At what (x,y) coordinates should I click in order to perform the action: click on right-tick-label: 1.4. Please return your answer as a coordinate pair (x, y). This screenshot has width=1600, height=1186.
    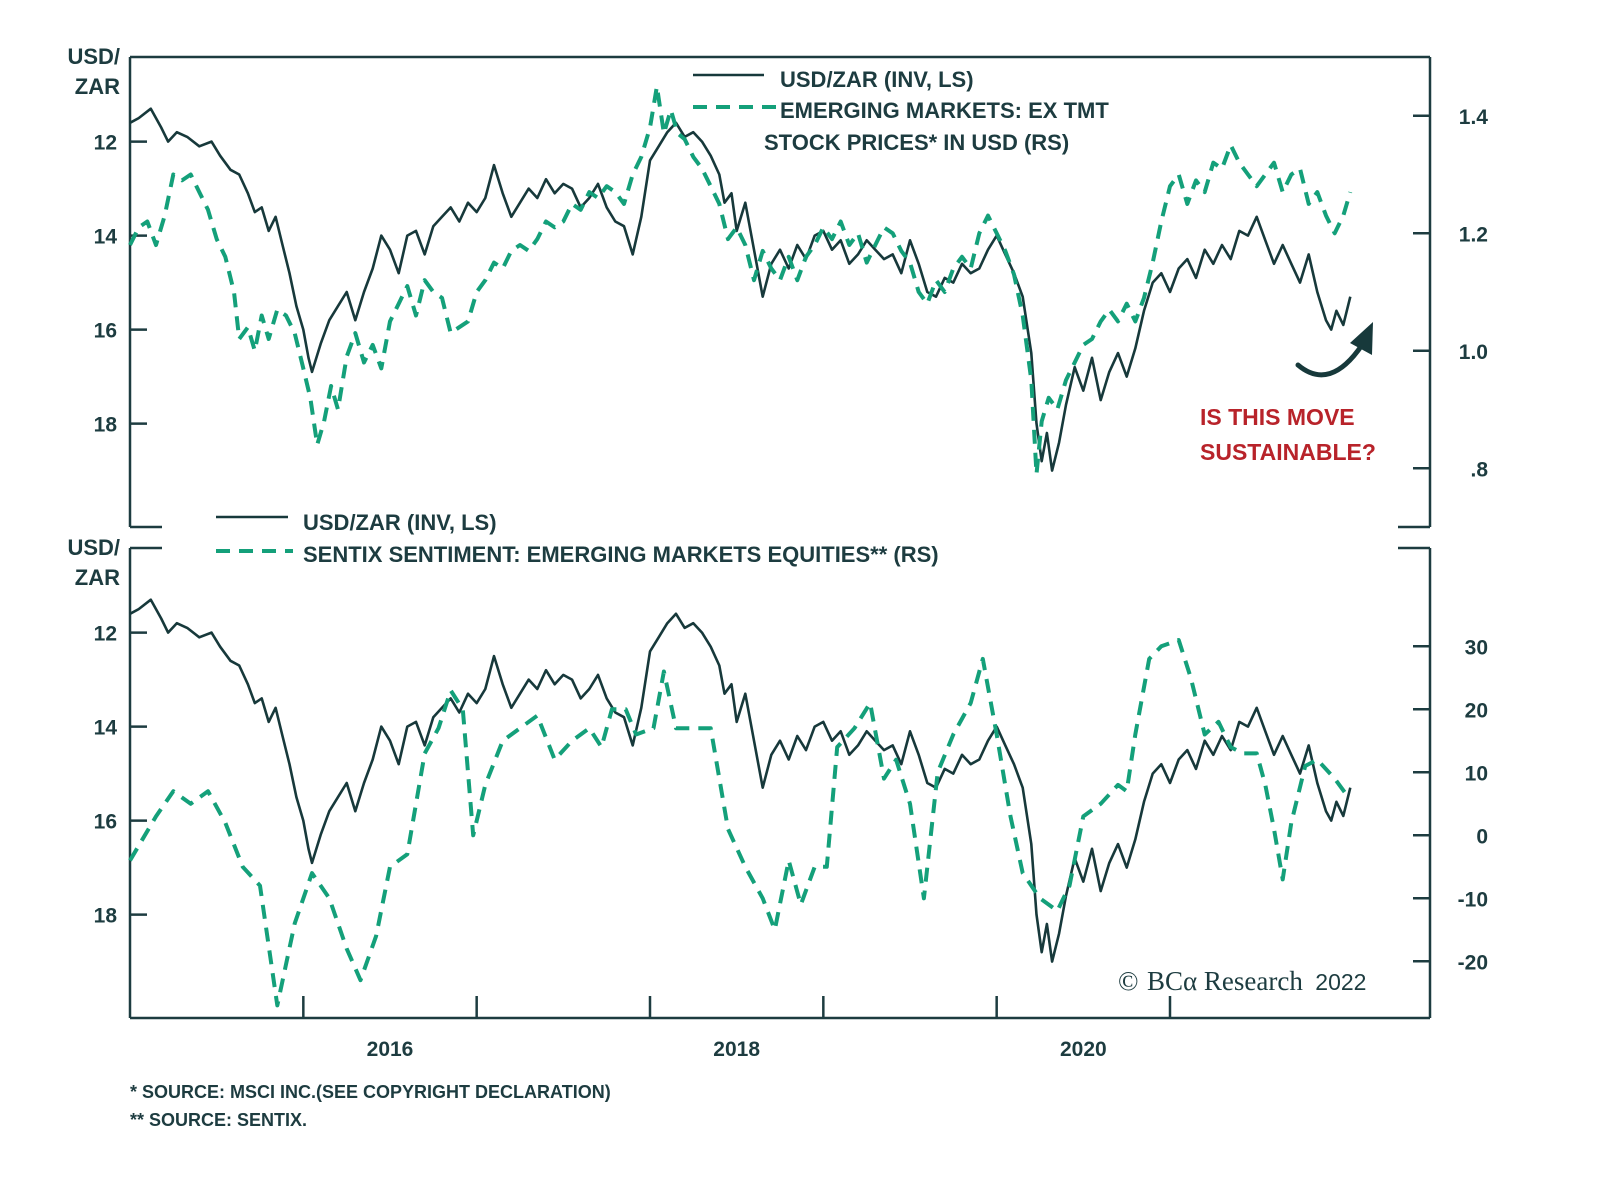
    Looking at the image, I should click on (1474, 117).